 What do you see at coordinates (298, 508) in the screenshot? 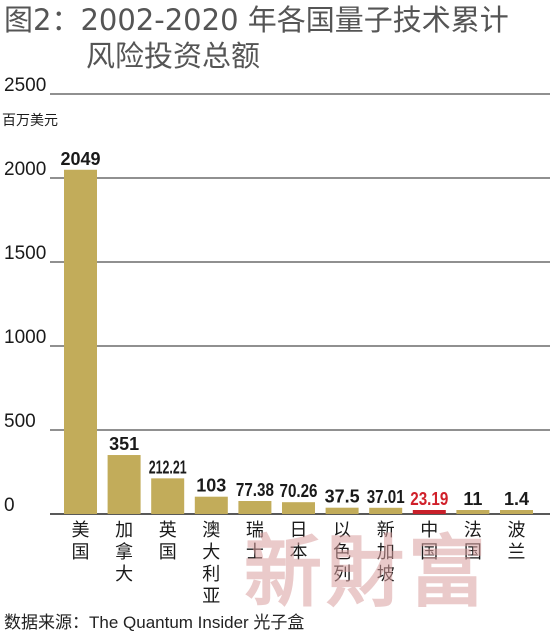
I see `bar-日本` at bounding box center [298, 508].